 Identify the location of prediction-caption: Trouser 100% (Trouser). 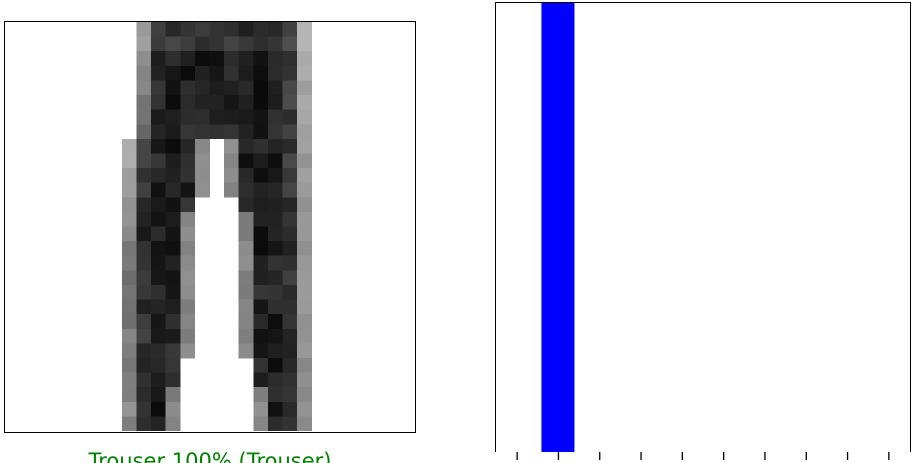
(210, 455).